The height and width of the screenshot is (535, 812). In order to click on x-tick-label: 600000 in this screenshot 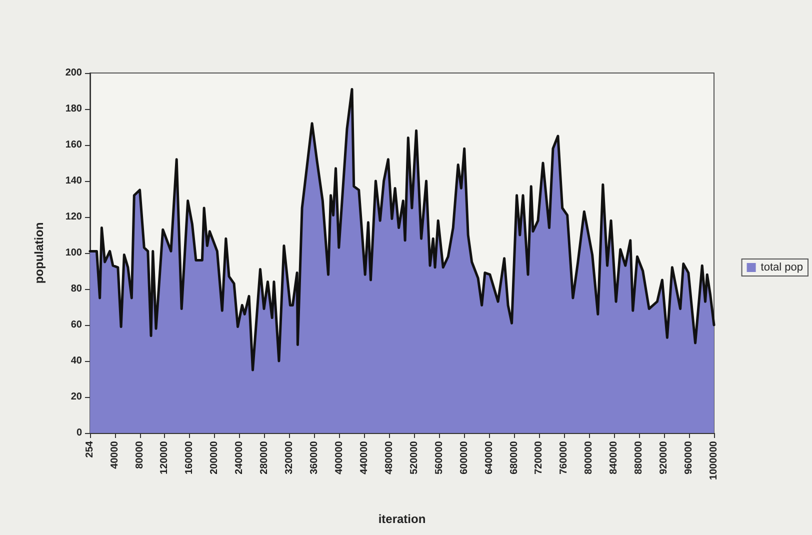, I will do `click(464, 457)`.